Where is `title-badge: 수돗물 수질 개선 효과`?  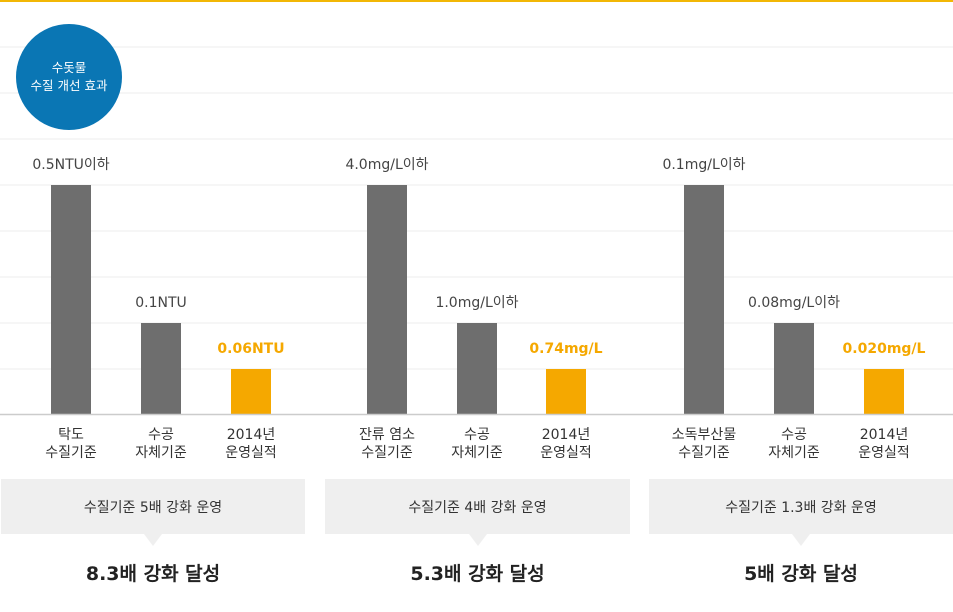 title-badge: 수돗물 수질 개선 효과 is located at coordinates (69, 77).